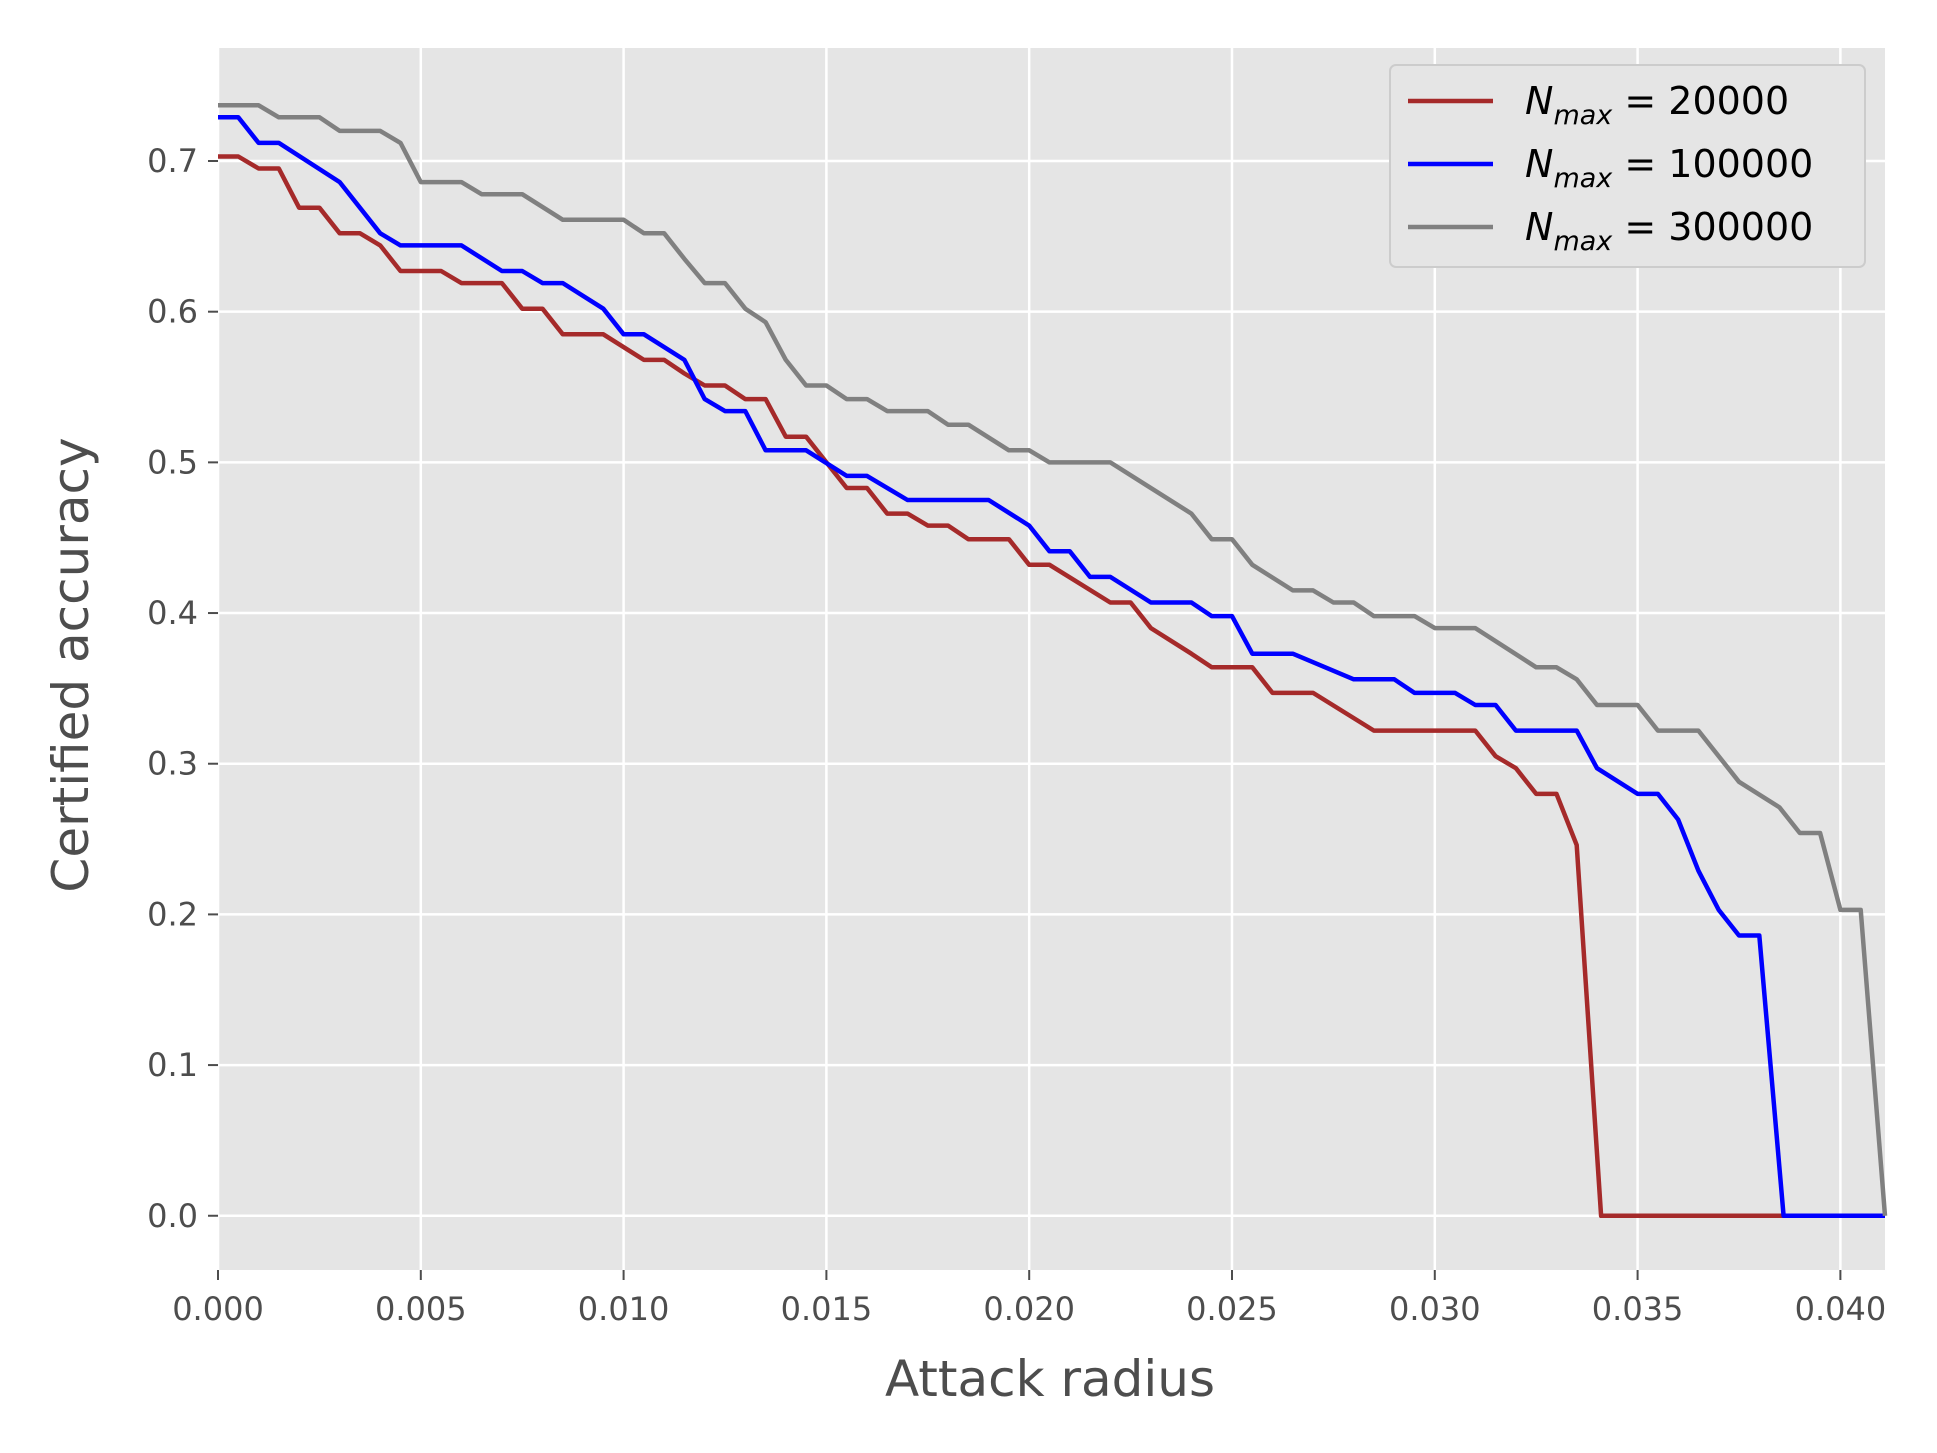  Describe the element at coordinates (624, 1309) in the screenshot. I see `x-tick-label: 0.010` at that location.